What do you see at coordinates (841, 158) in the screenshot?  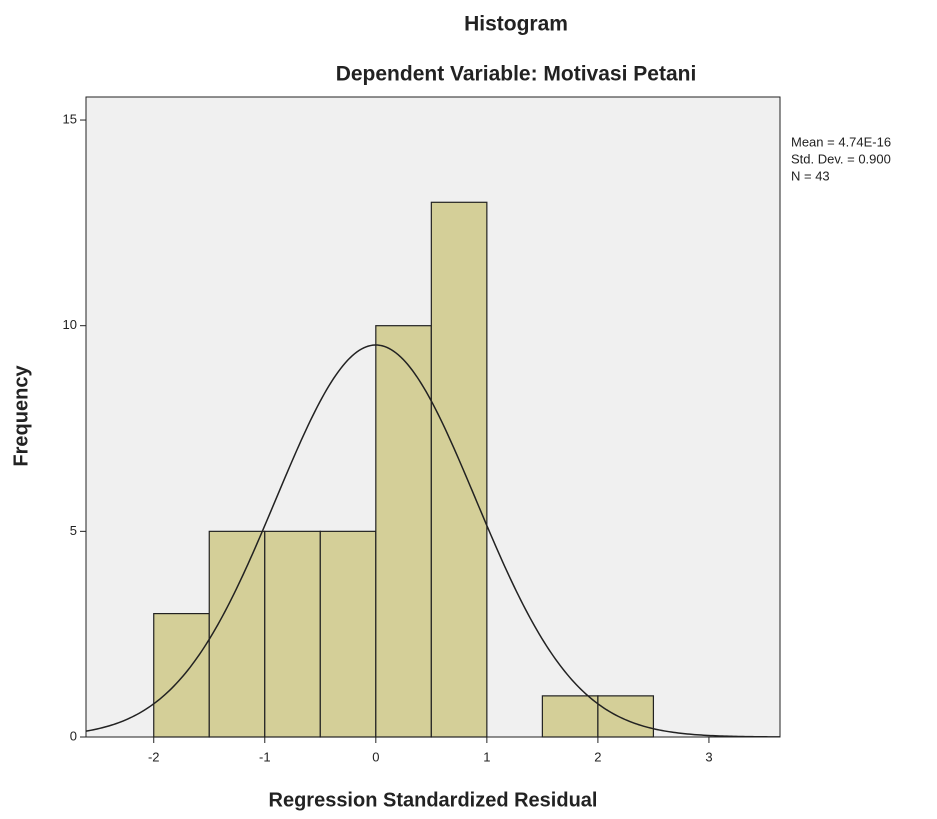 I see `stat-label: Std. Dev. = 0.900` at bounding box center [841, 158].